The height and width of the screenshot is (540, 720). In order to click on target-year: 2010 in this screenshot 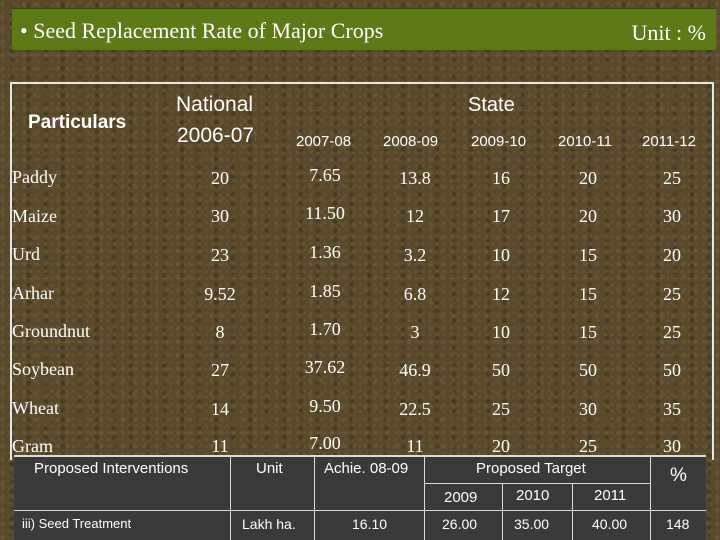, I will do `click(533, 495)`.